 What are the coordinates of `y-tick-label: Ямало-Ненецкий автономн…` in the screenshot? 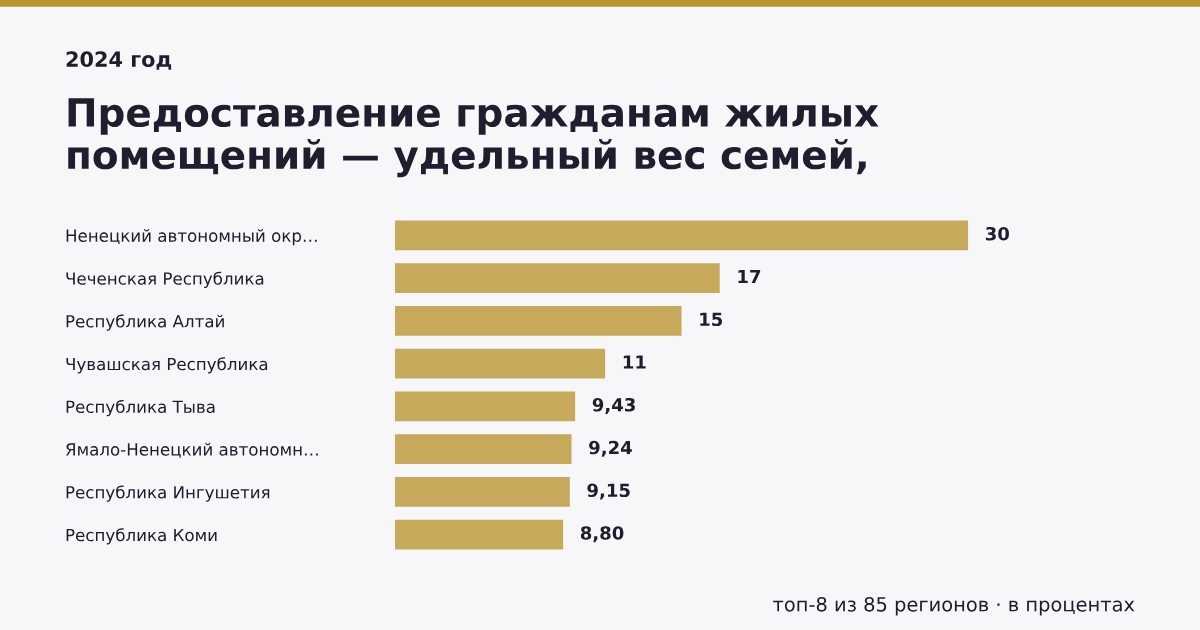 It's located at (192, 450).